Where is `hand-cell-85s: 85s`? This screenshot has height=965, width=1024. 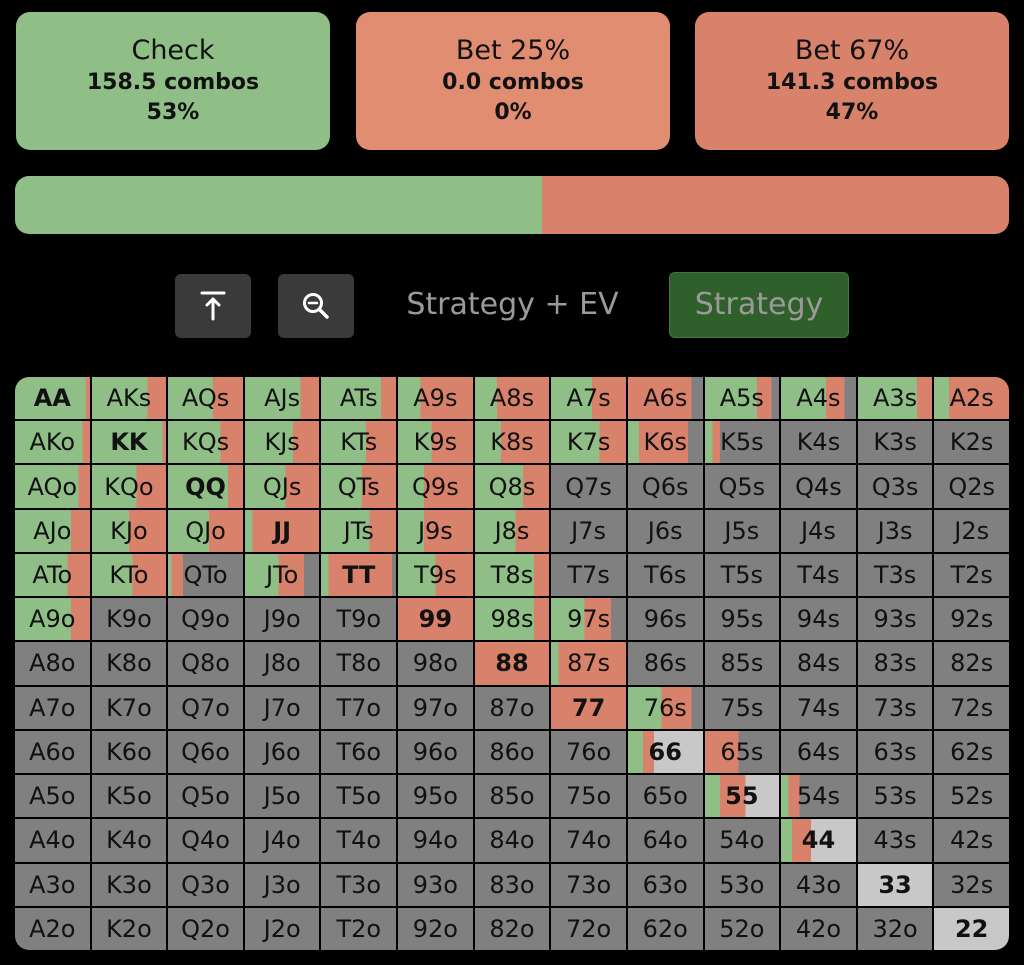
hand-cell-85s: 85s is located at coordinates (742, 663).